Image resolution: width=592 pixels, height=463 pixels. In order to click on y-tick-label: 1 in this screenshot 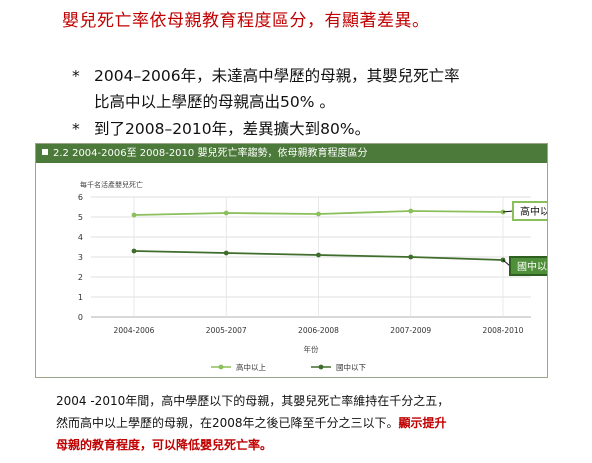, I will do `click(80, 297)`.